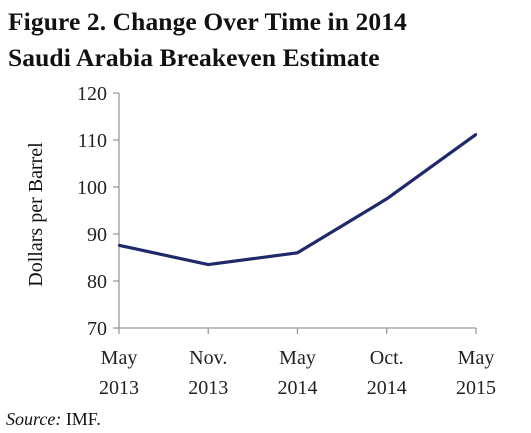 Image resolution: width=531 pixels, height=433 pixels. I want to click on y-tick-label: 100, so click(92, 188).